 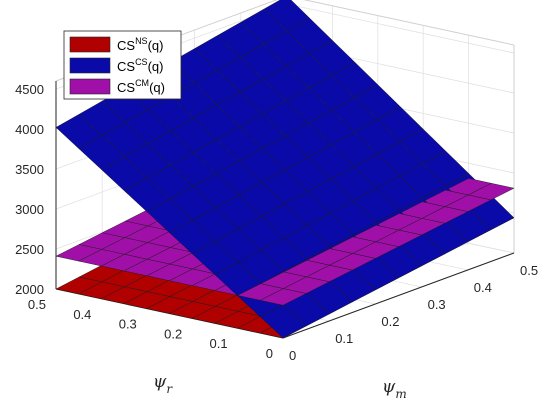 What do you see at coordinates (140, 65) in the screenshot?
I see `legend-label-cs: CSCS(q)` at bounding box center [140, 65].